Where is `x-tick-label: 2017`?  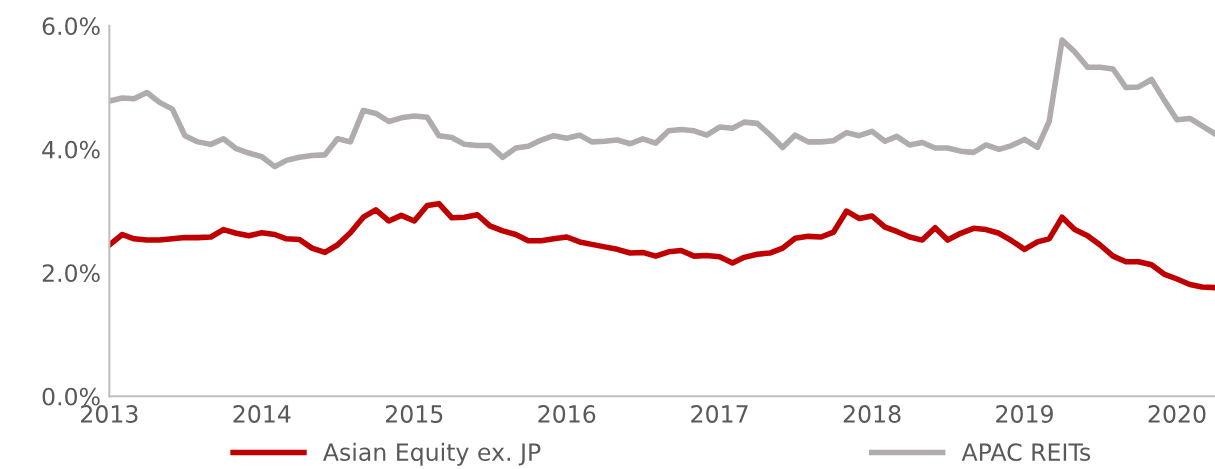
x-tick-label: 2017 is located at coordinates (719, 414).